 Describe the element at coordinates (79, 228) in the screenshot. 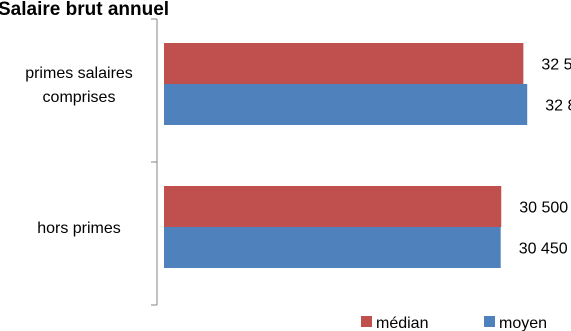

I see `category-label: hors primes` at that location.